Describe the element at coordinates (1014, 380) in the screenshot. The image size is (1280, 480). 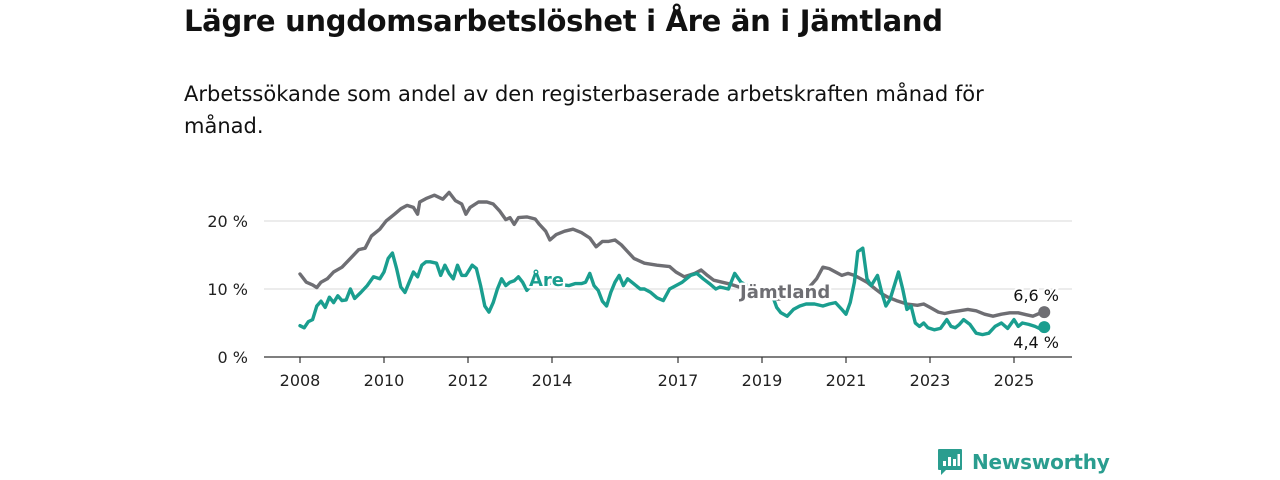
I see `x-tick-label: 2025` at that location.